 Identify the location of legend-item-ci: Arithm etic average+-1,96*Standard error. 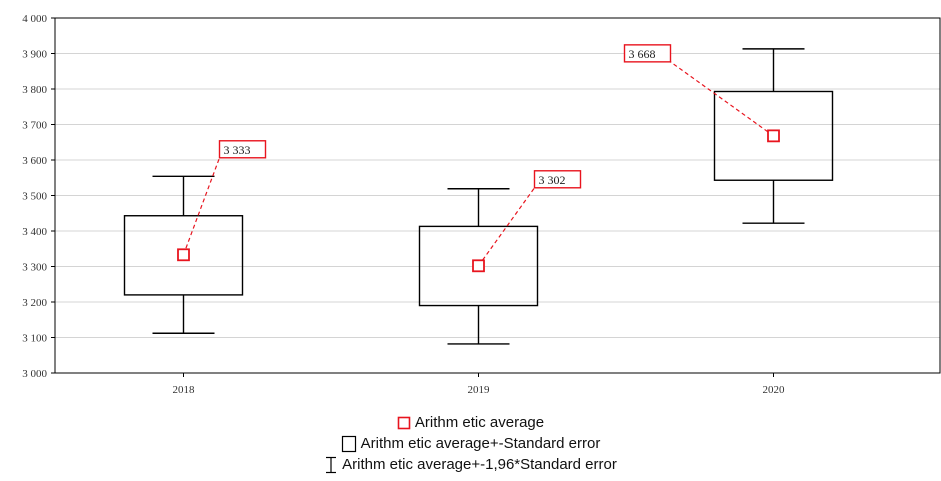
(470, 464).